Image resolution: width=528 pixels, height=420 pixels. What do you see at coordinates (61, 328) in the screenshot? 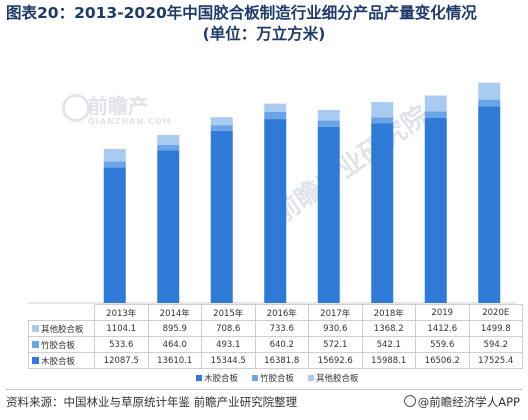
I see `table-row-label: 其他胶合板` at bounding box center [61, 328].